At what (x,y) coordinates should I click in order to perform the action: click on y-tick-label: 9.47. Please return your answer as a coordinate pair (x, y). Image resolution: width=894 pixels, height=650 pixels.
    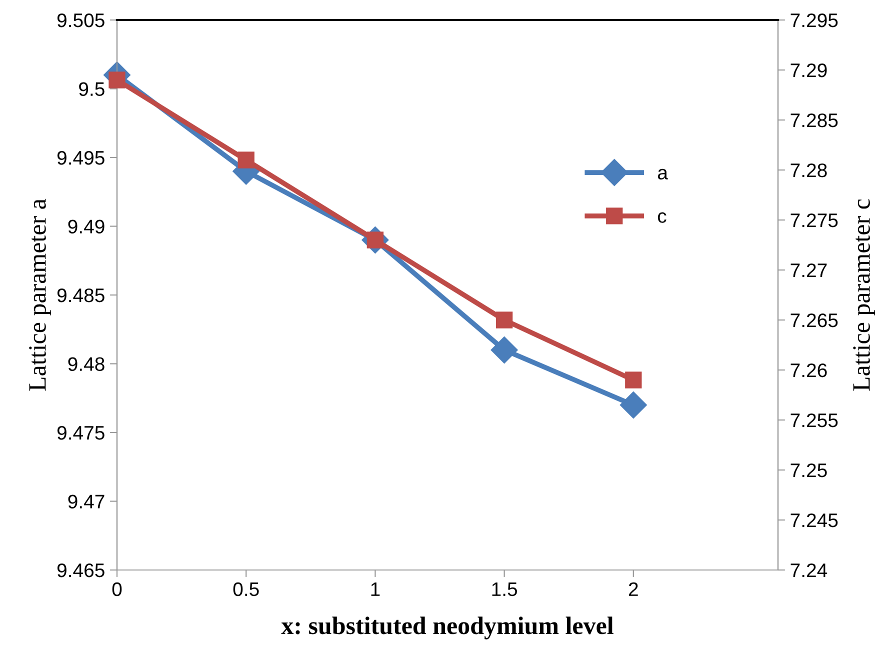
    Looking at the image, I should click on (86, 501).